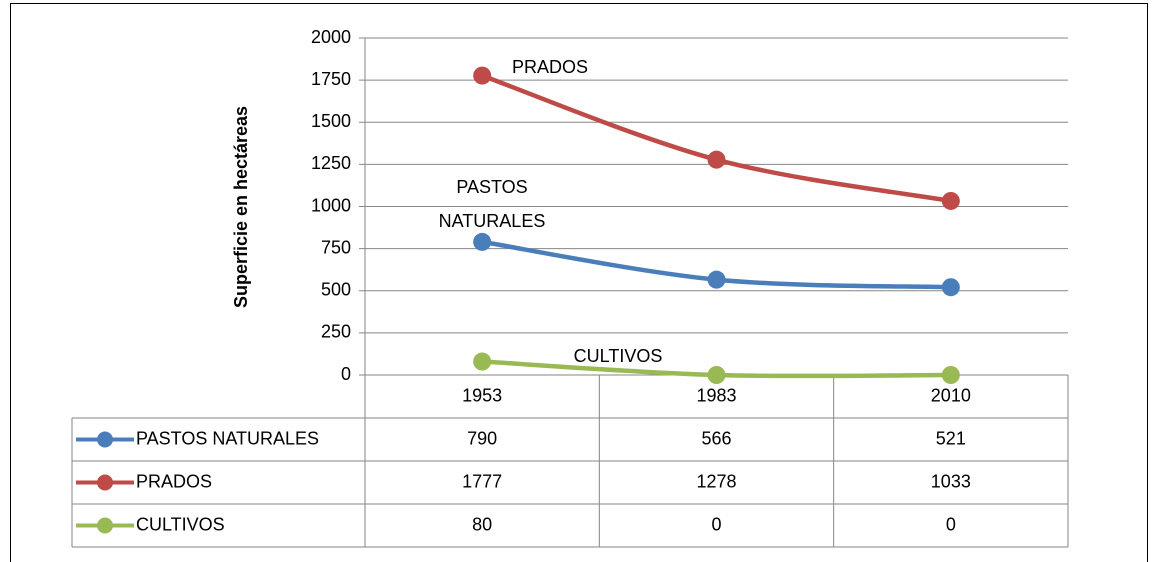 This screenshot has width=1152, height=562. I want to click on y-tick-label: 500, so click(336, 290).